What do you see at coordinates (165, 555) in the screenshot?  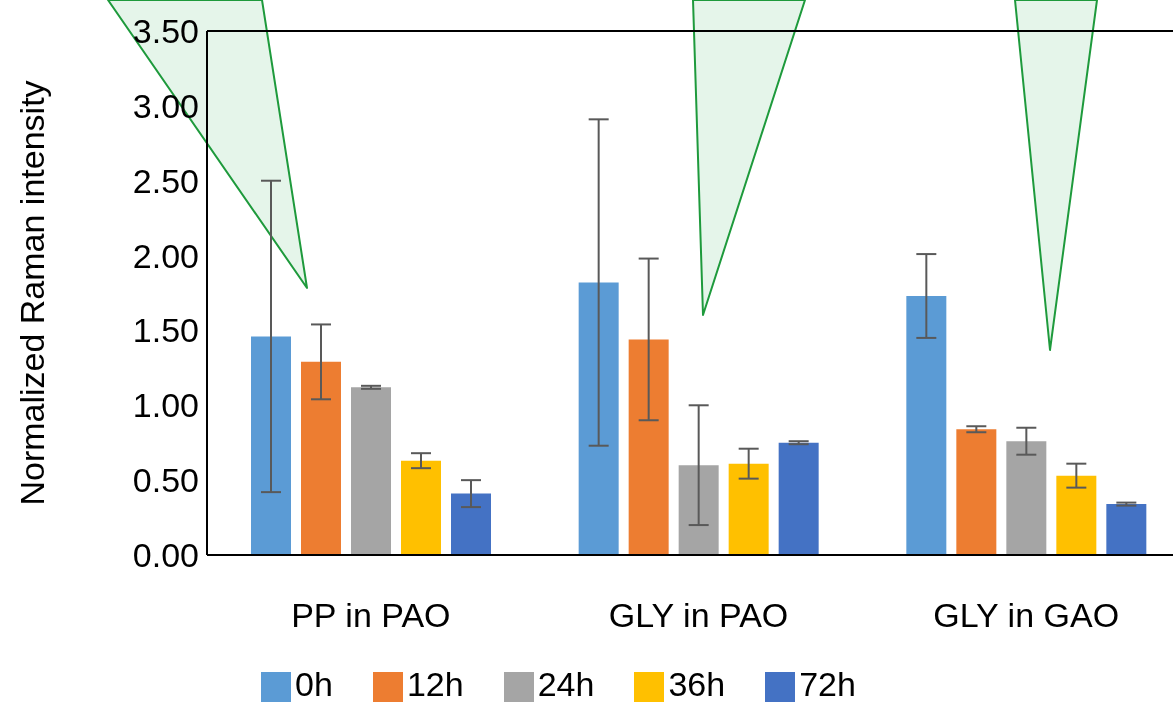 I see `y-tick-label: 0.00` at bounding box center [165, 555].